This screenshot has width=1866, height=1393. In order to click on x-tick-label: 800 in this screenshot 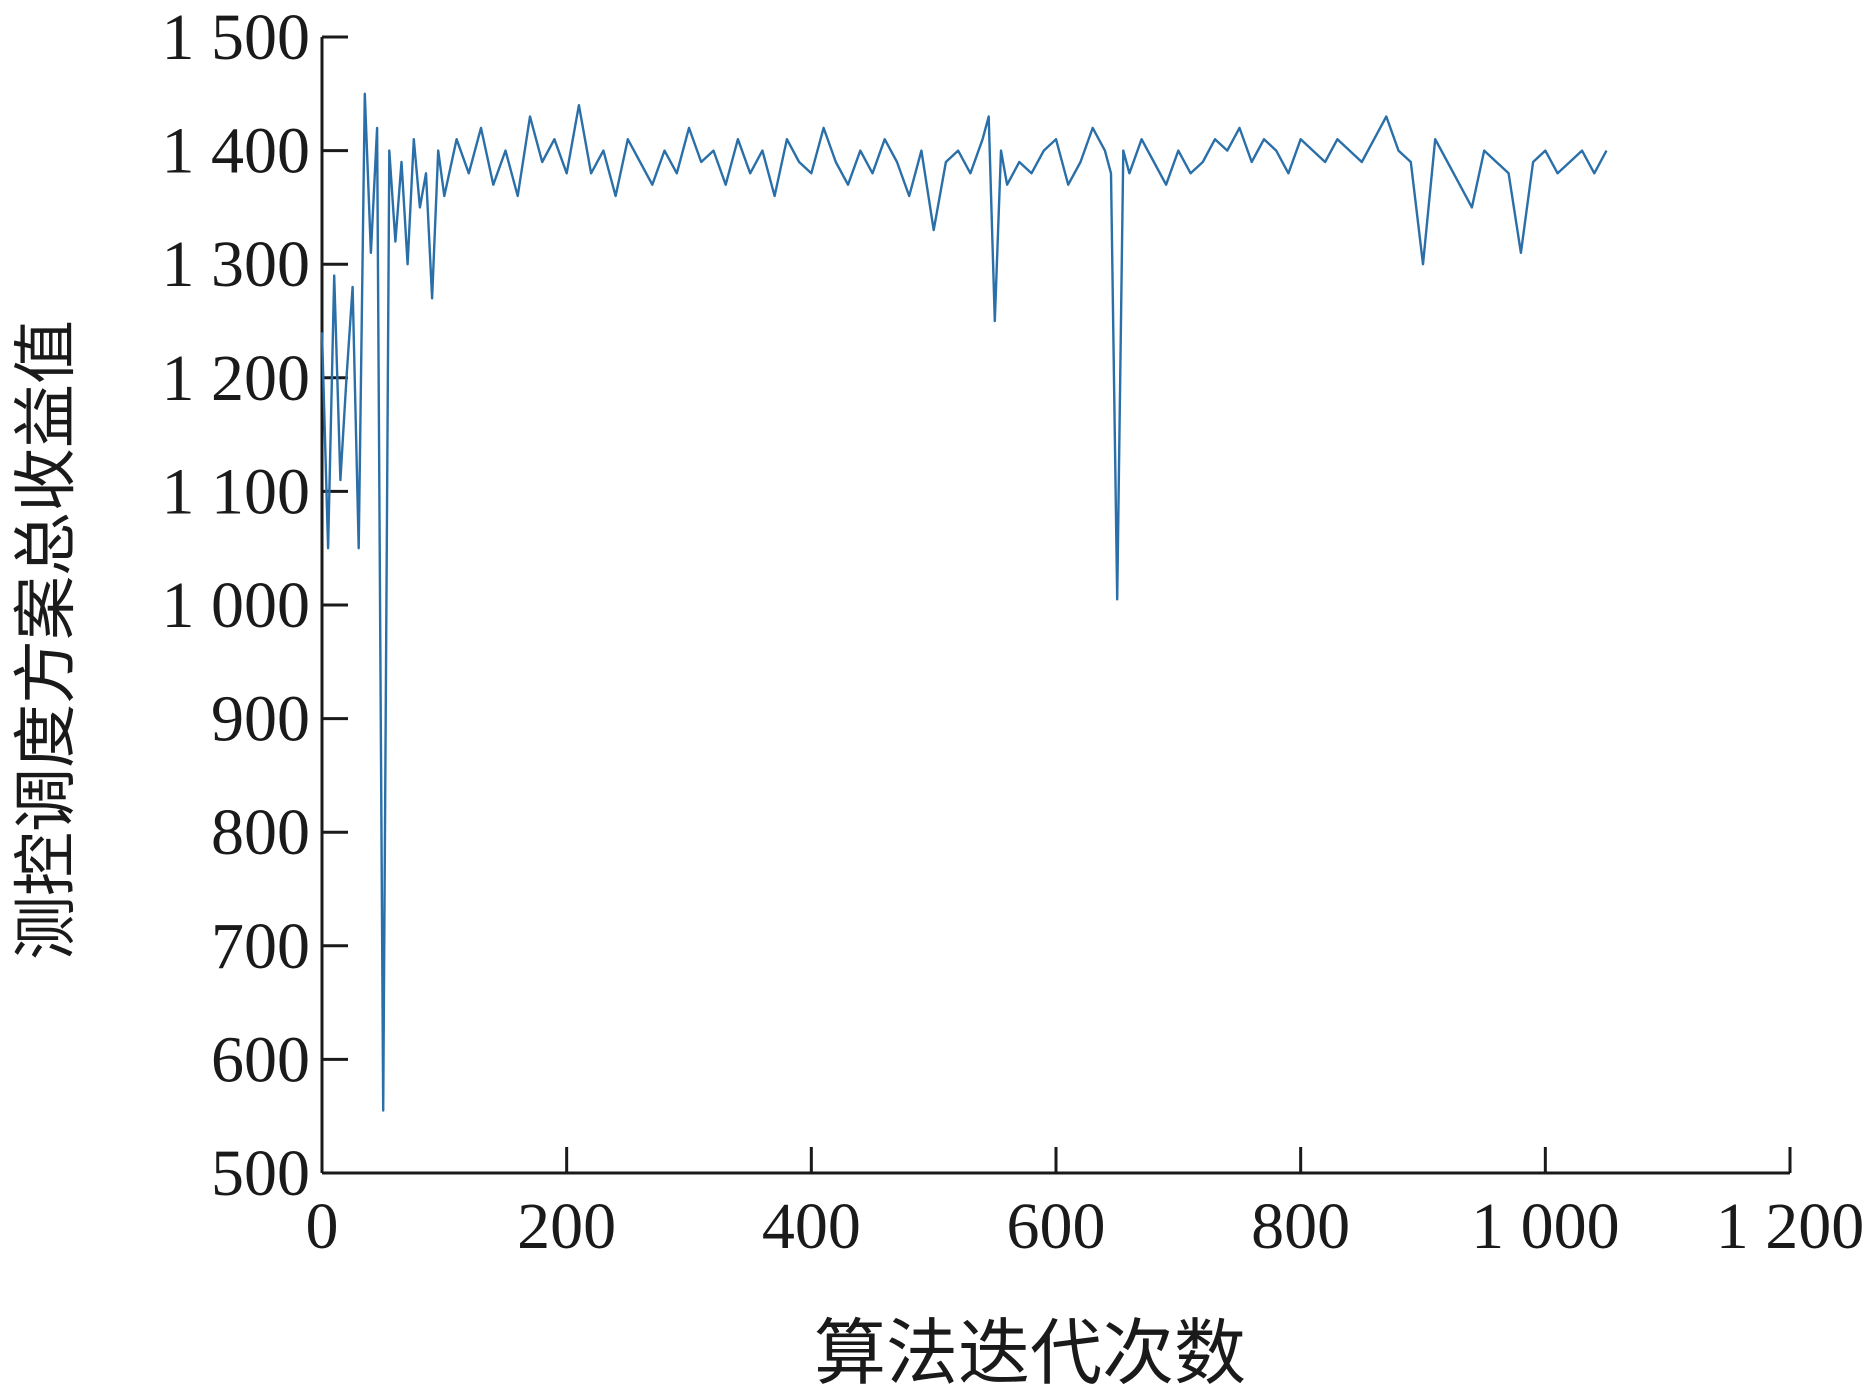, I will do `click(1300, 1226)`.